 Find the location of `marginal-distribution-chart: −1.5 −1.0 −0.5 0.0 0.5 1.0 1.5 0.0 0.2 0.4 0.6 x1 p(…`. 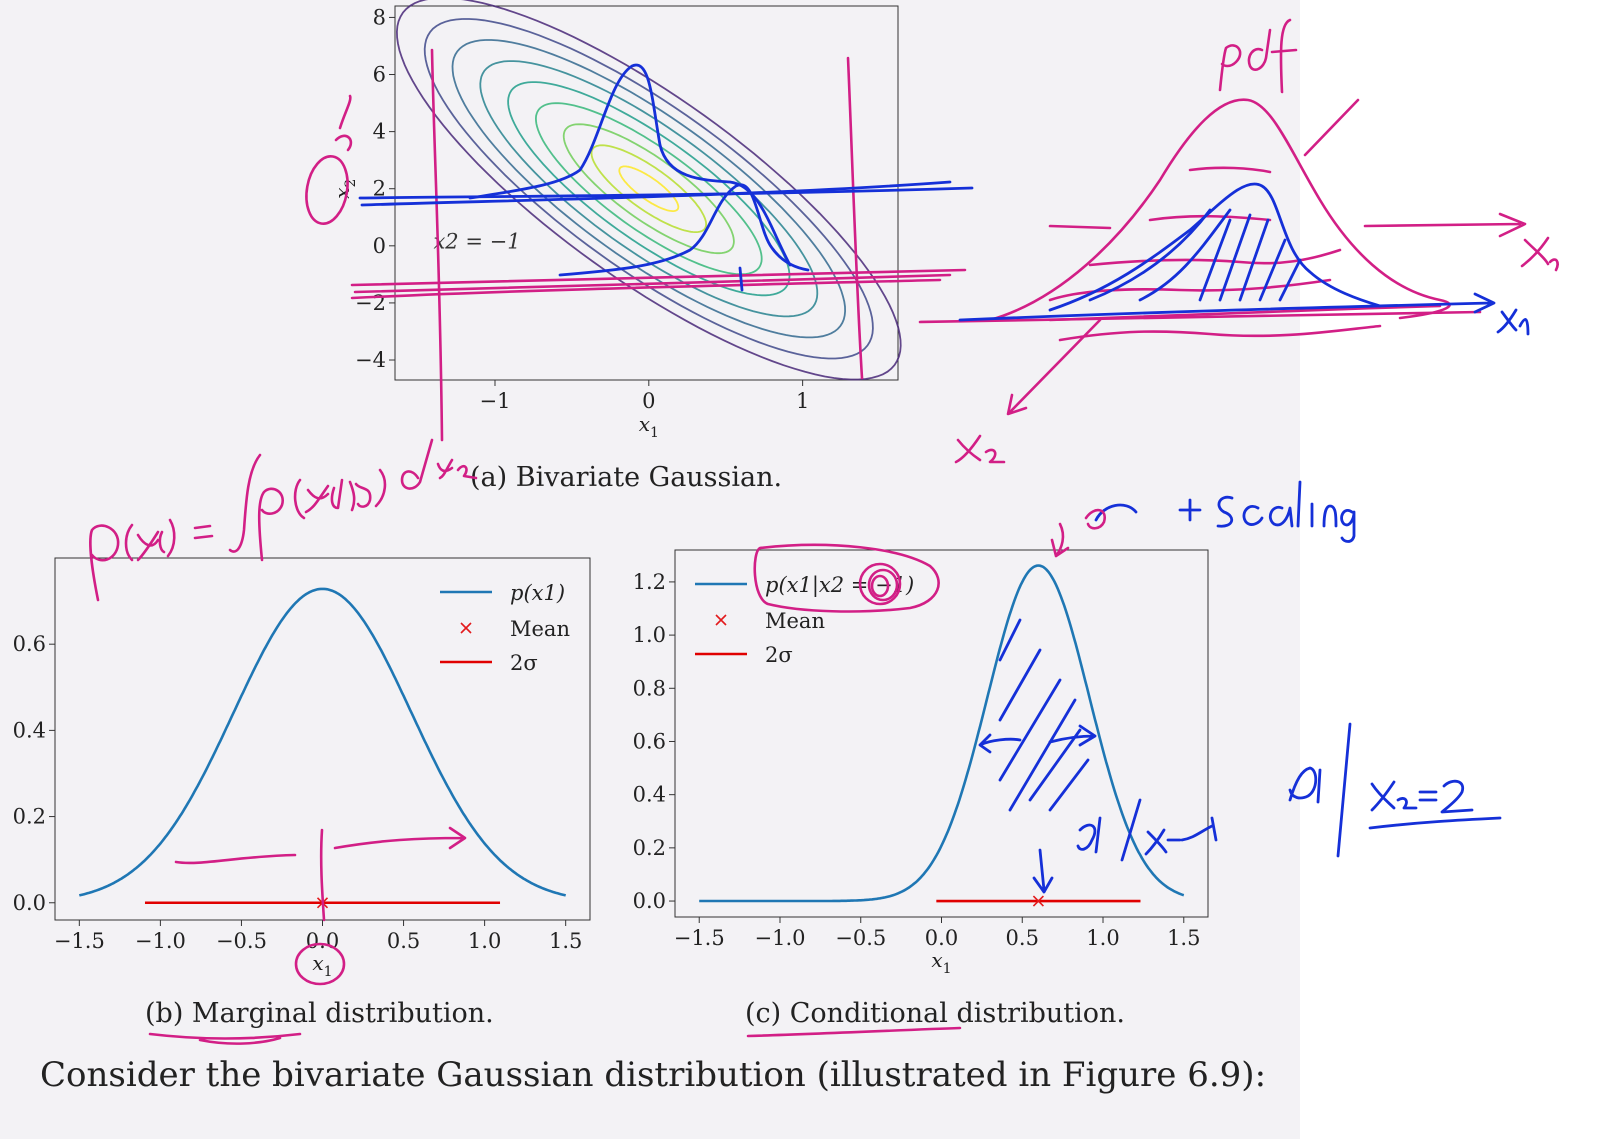

marginal-distribution-chart: −1.5 −1.0 −0.5 0.0 0.5 1.0 1.5 0.0 0.2 0.4 0.6 x1 p(… is located at coordinates (302, 768).